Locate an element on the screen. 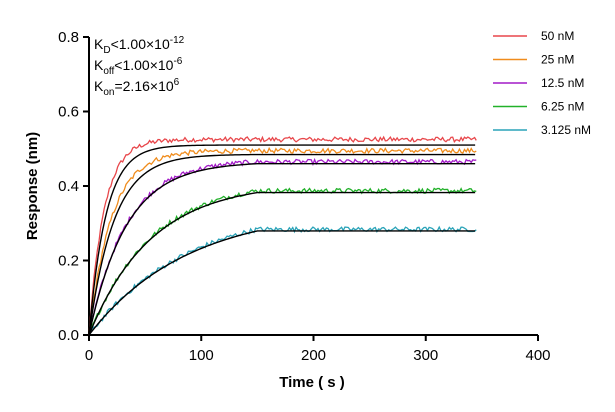  x-axis-title: Time ( s ) is located at coordinates (312, 382).